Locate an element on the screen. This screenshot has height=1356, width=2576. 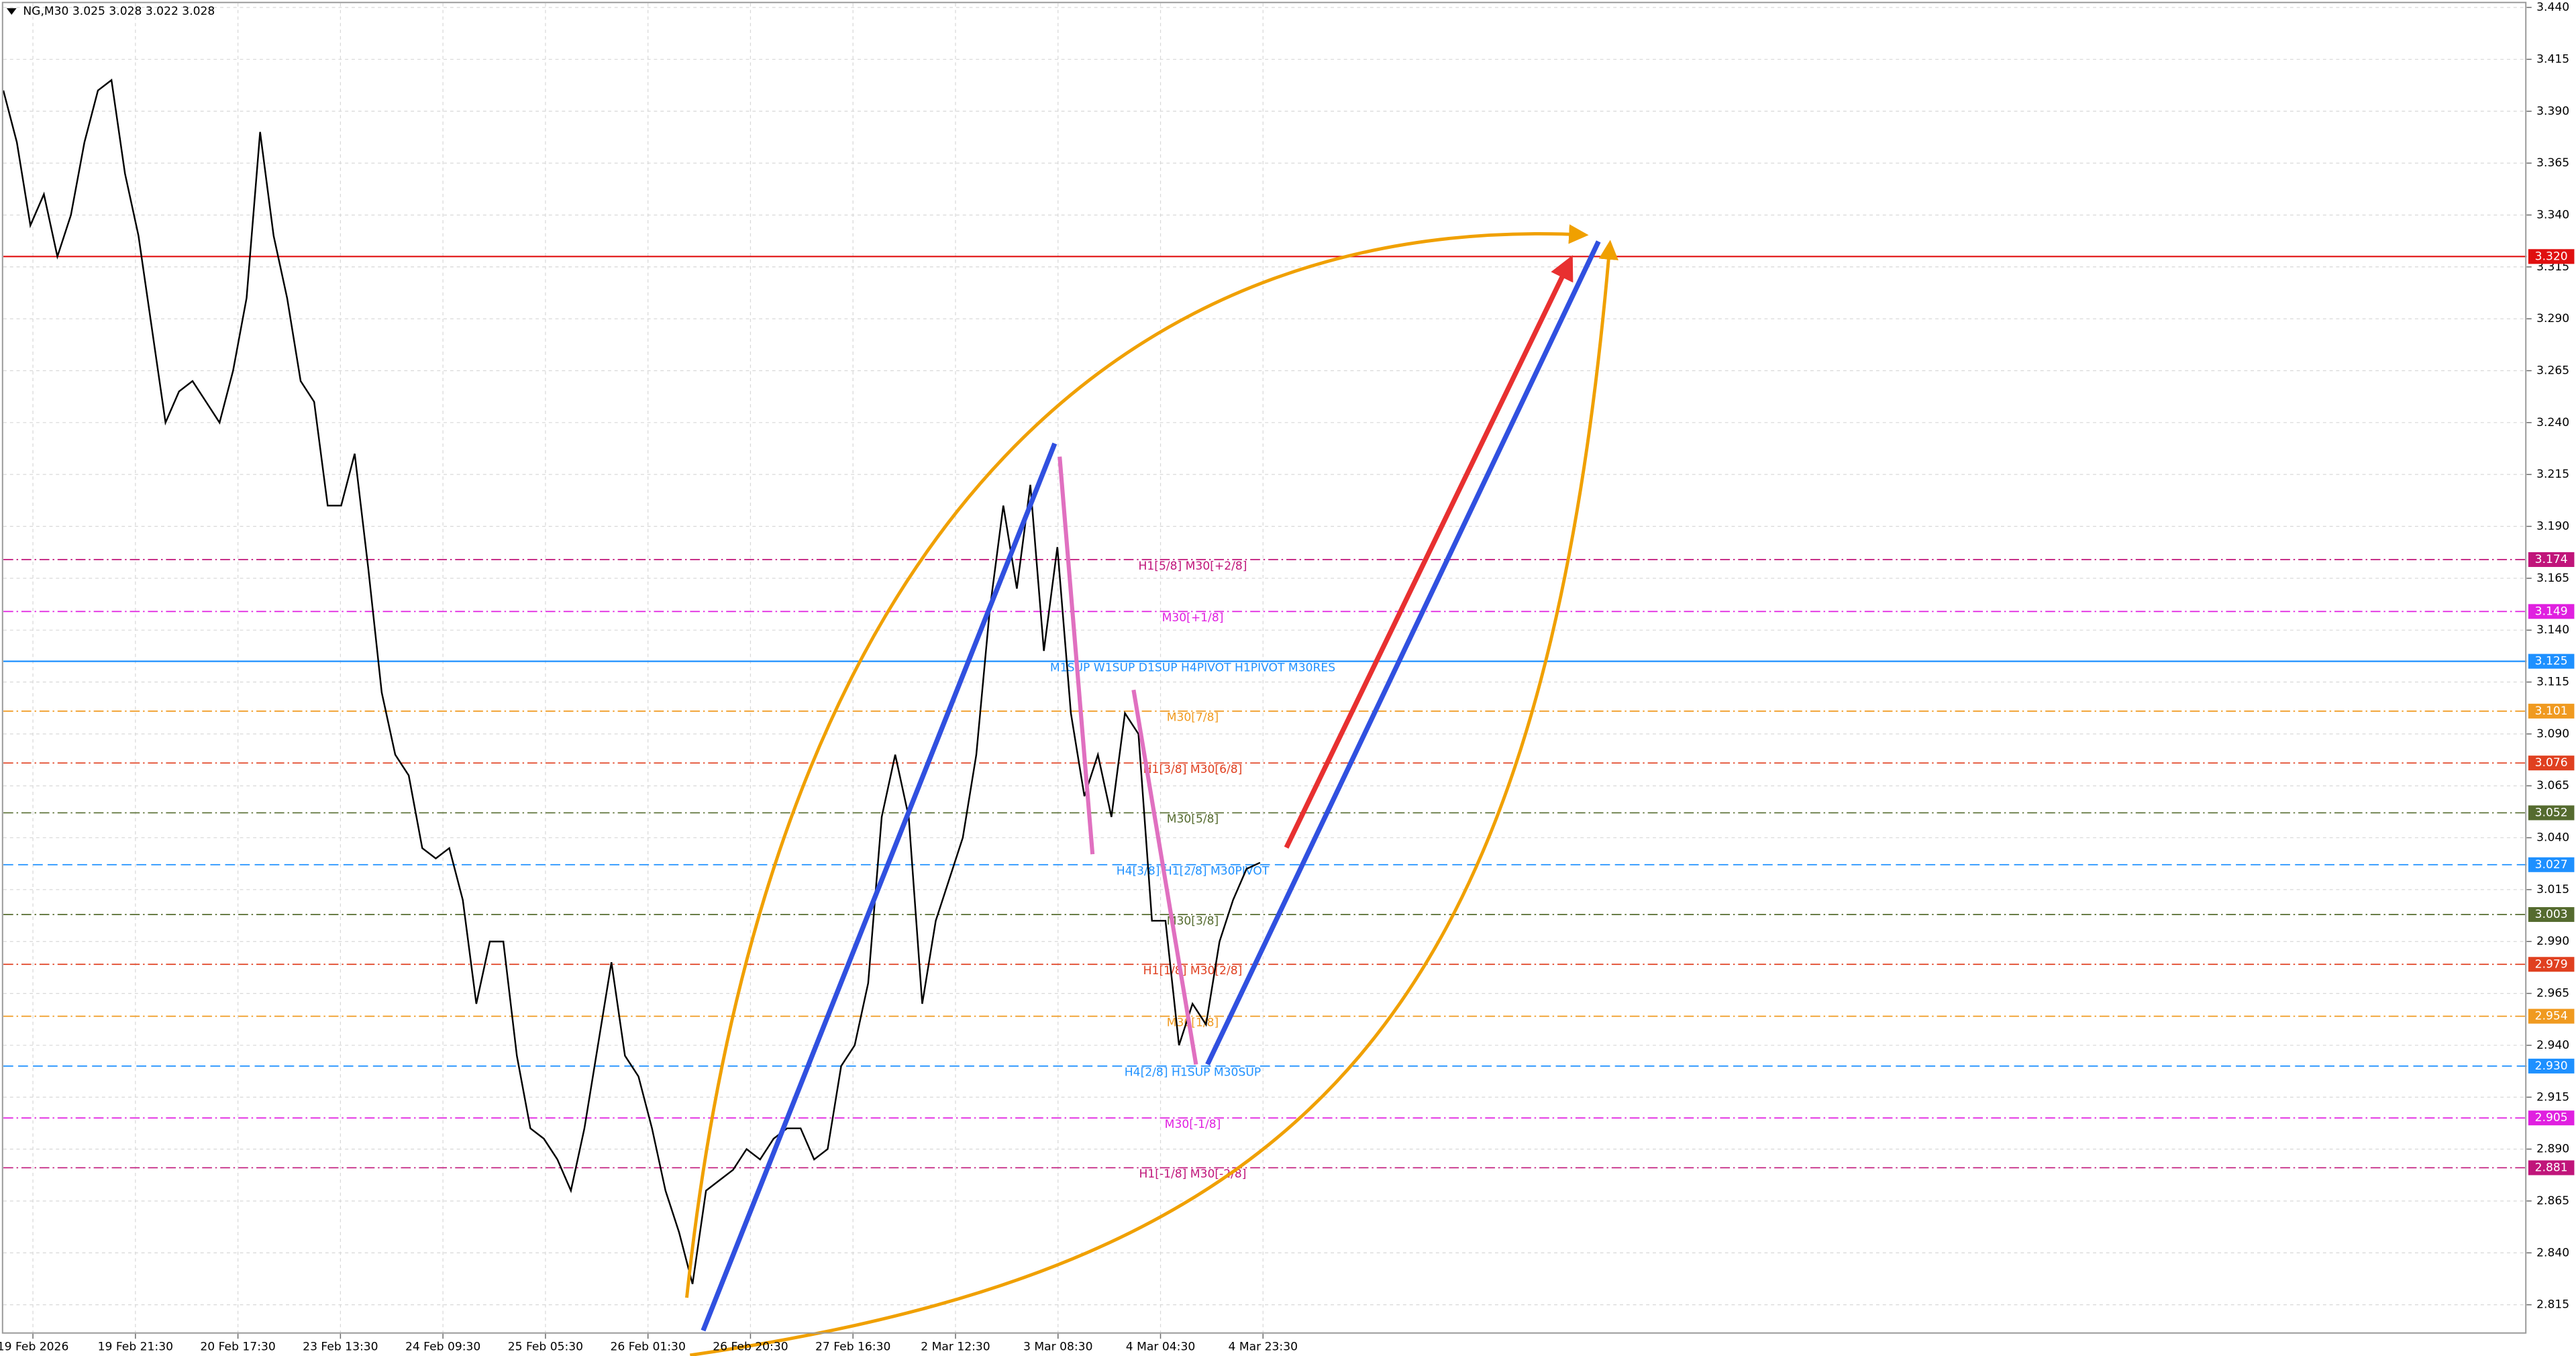
y-tick-label: 3.390 is located at coordinates (2552, 111).